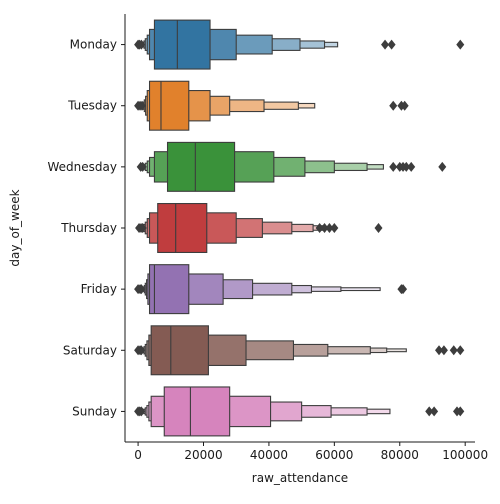  What do you see at coordinates (82, 167) in the screenshot?
I see `y-tick-label: Wednesday` at bounding box center [82, 167].